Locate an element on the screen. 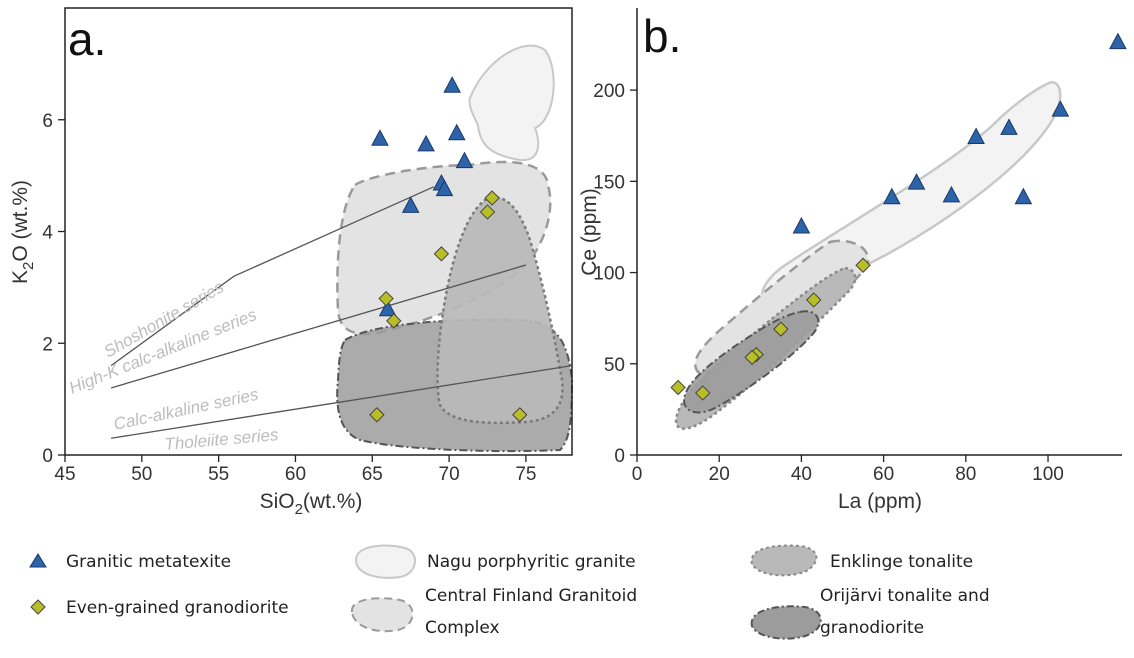  legend-label-enklinge: Enklinge tonalite is located at coordinates (901, 562).